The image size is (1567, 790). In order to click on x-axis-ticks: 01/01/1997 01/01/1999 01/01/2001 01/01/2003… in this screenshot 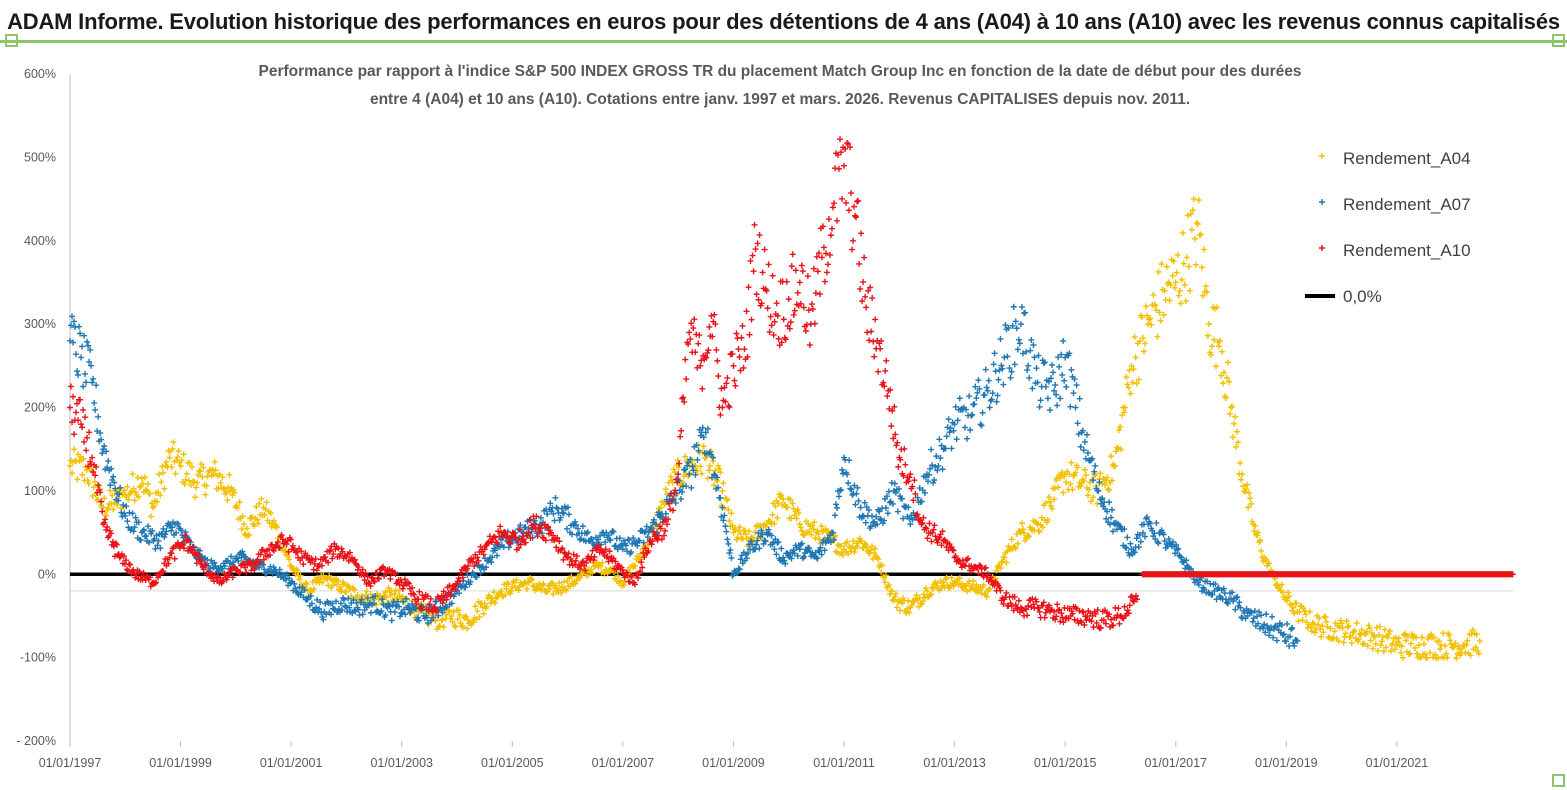, I will do `click(733, 755)`.